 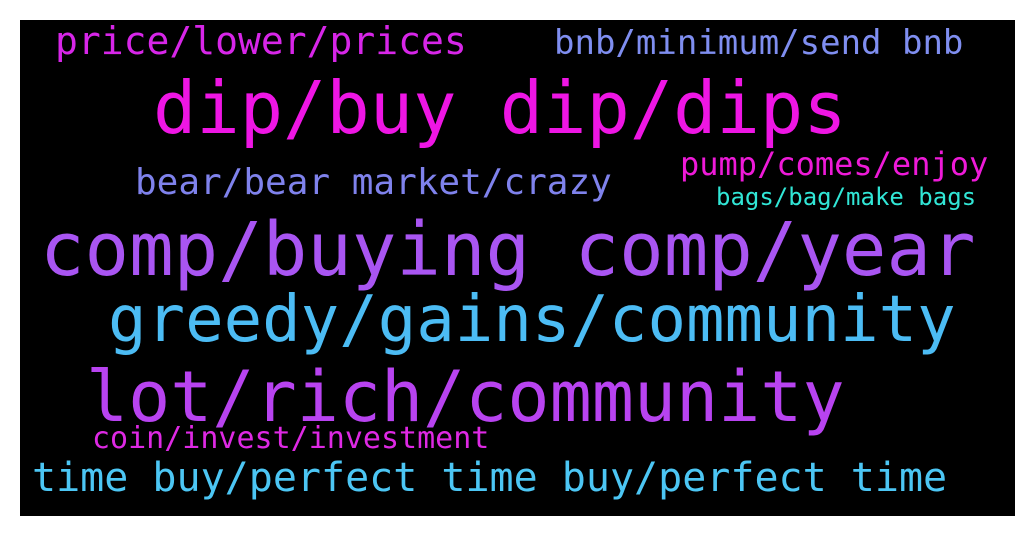 What do you see at coordinates (373, 182) in the screenshot?
I see `word-bear-bear-market-crazy: bear/bear market/crazy` at bounding box center [373, 182].